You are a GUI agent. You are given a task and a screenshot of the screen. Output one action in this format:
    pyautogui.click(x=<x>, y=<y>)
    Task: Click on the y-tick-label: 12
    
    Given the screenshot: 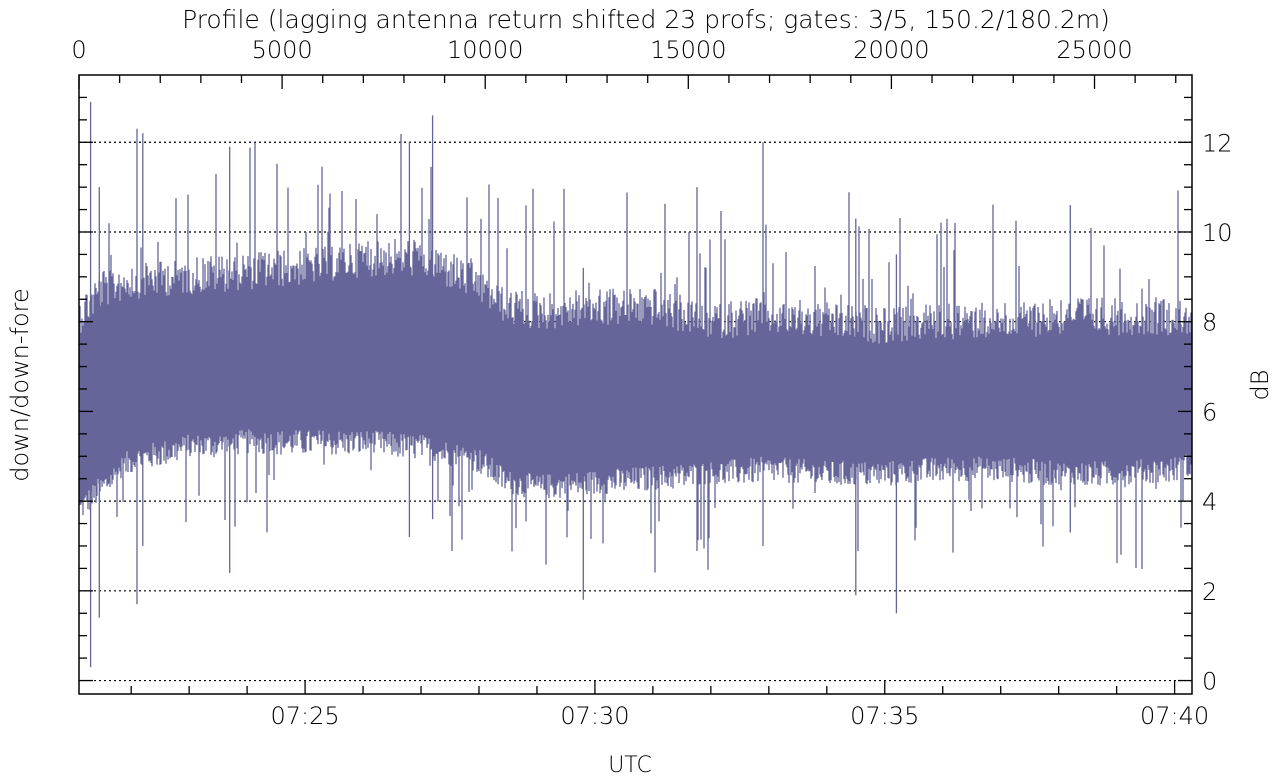 What is the action you would take?
    pyautogui.click(x=1217, y=143)
    